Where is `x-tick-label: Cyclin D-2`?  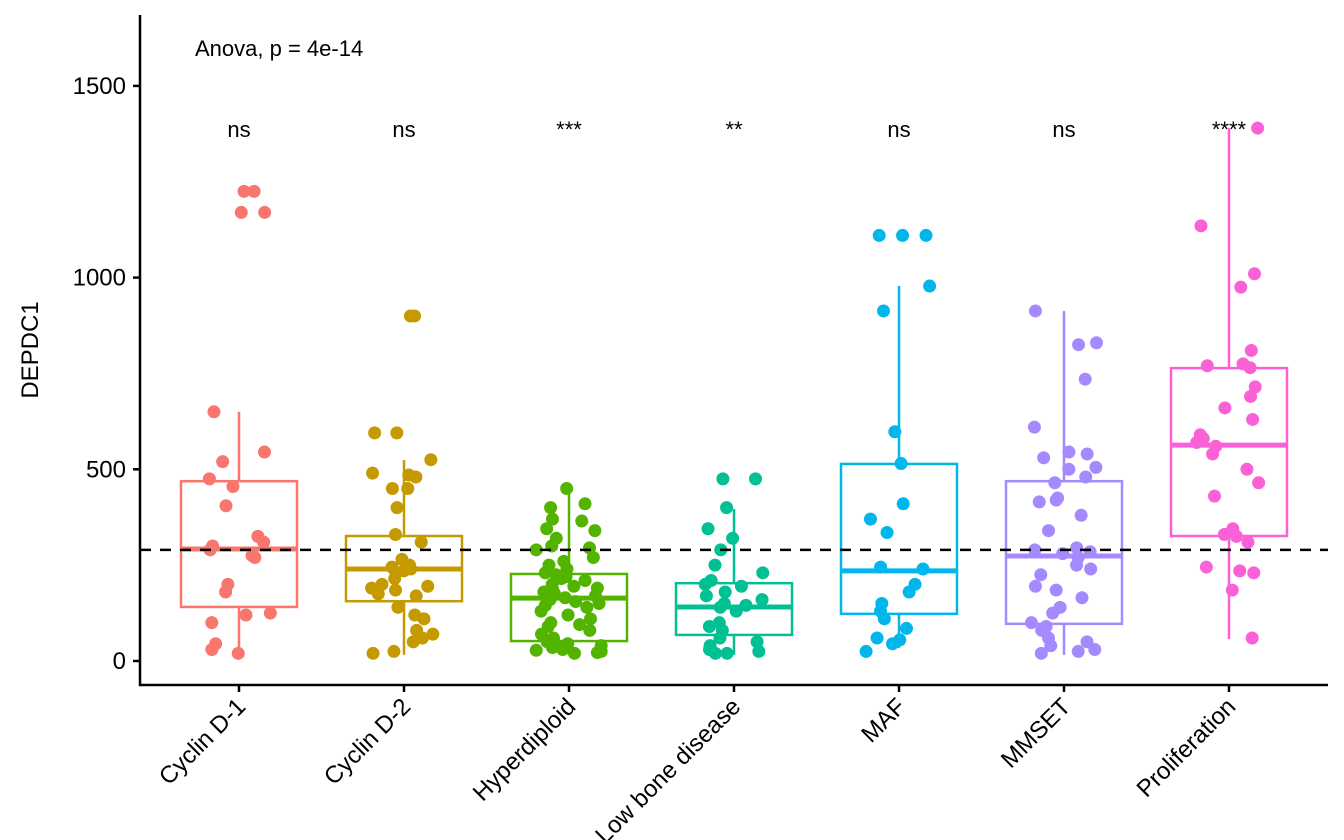 x-tick-label: Cyclin D-2 is located at coordinates (367, 741).